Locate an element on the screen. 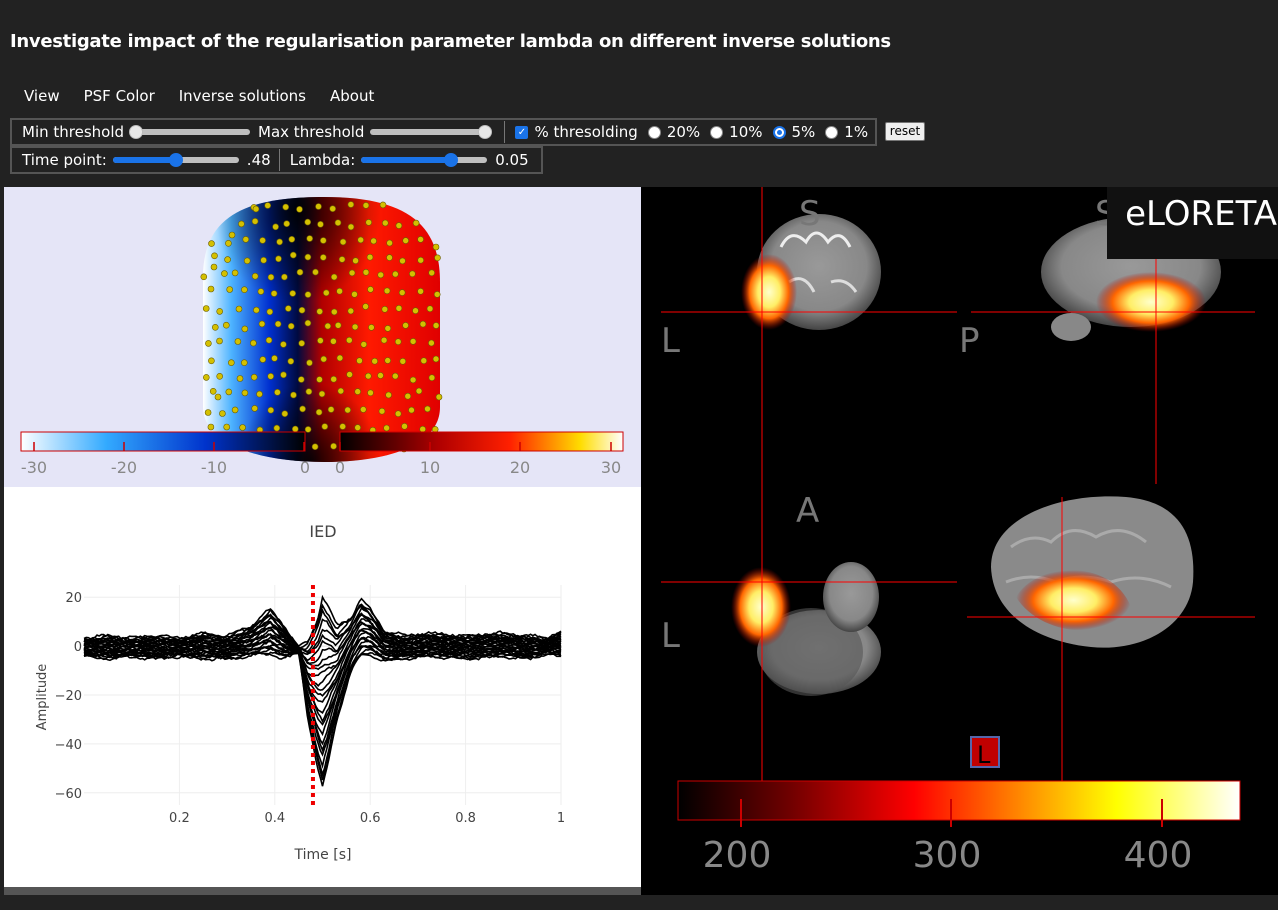 Image resolution: width=1278 pixels, height=910 pixels. x-axis-label: Time [s] is located at coordinates (323, 855).